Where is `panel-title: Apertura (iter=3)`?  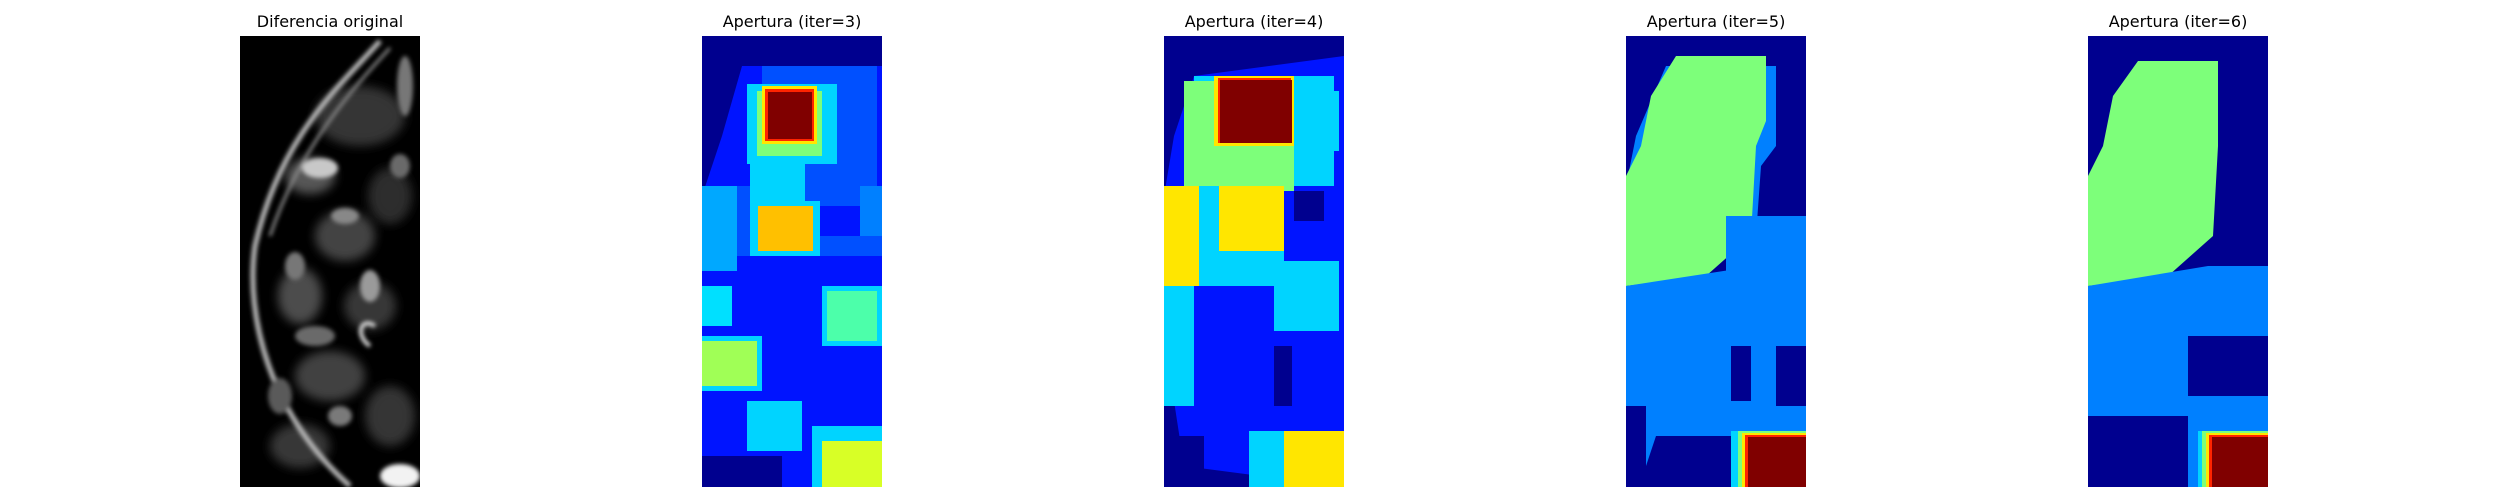
panel-title: Apertura (iter=3) is located at coordinates (792, 21).